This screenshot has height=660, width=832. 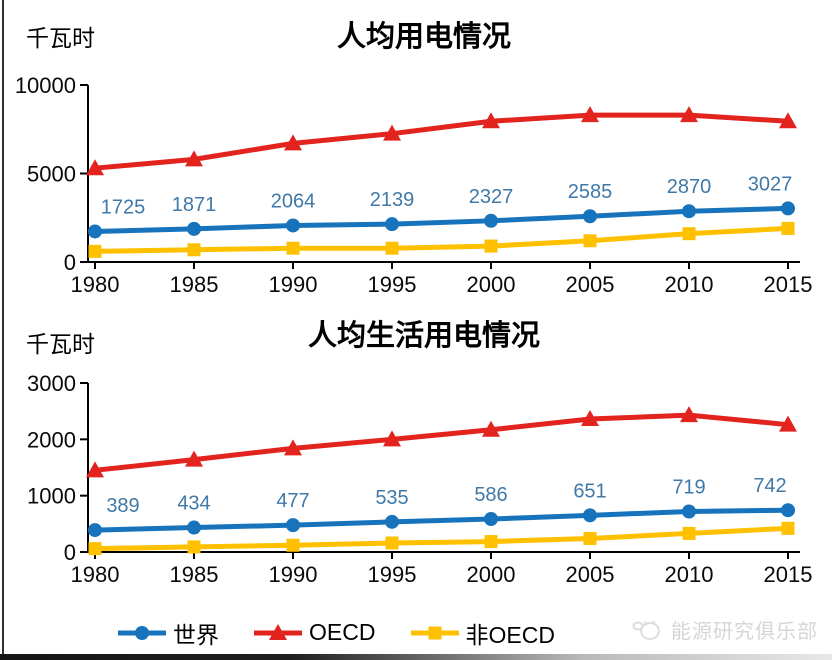 What do you see at coordinates (646, 629) in the screenshot?
I see `energy-club-logo-icon` at bounding box center [646, 629].